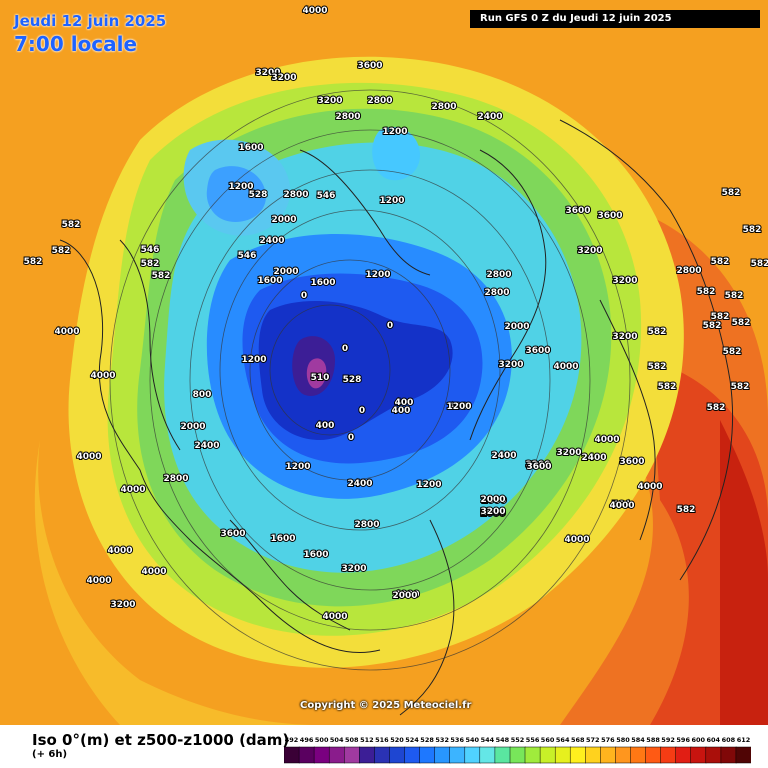 The image size is (768, 768). What do you see at coordinates (258, 195) in the screenshot?
I see `contour-label: 528` at bounding box center [258, 195].